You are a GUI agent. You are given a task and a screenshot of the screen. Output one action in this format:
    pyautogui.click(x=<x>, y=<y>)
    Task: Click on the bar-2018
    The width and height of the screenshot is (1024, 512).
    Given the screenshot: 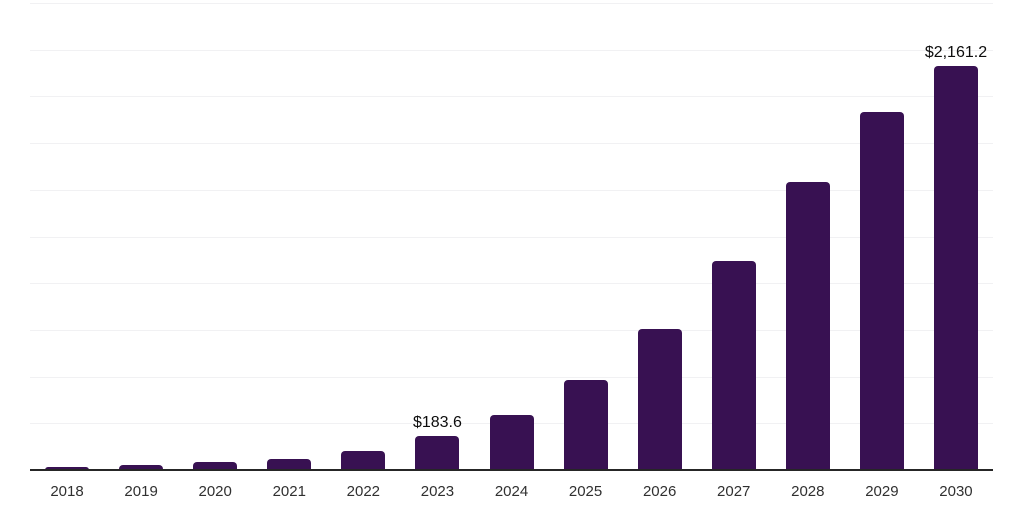 What is the action you would take?
    pyautogui.click(x=67, y=468)
    